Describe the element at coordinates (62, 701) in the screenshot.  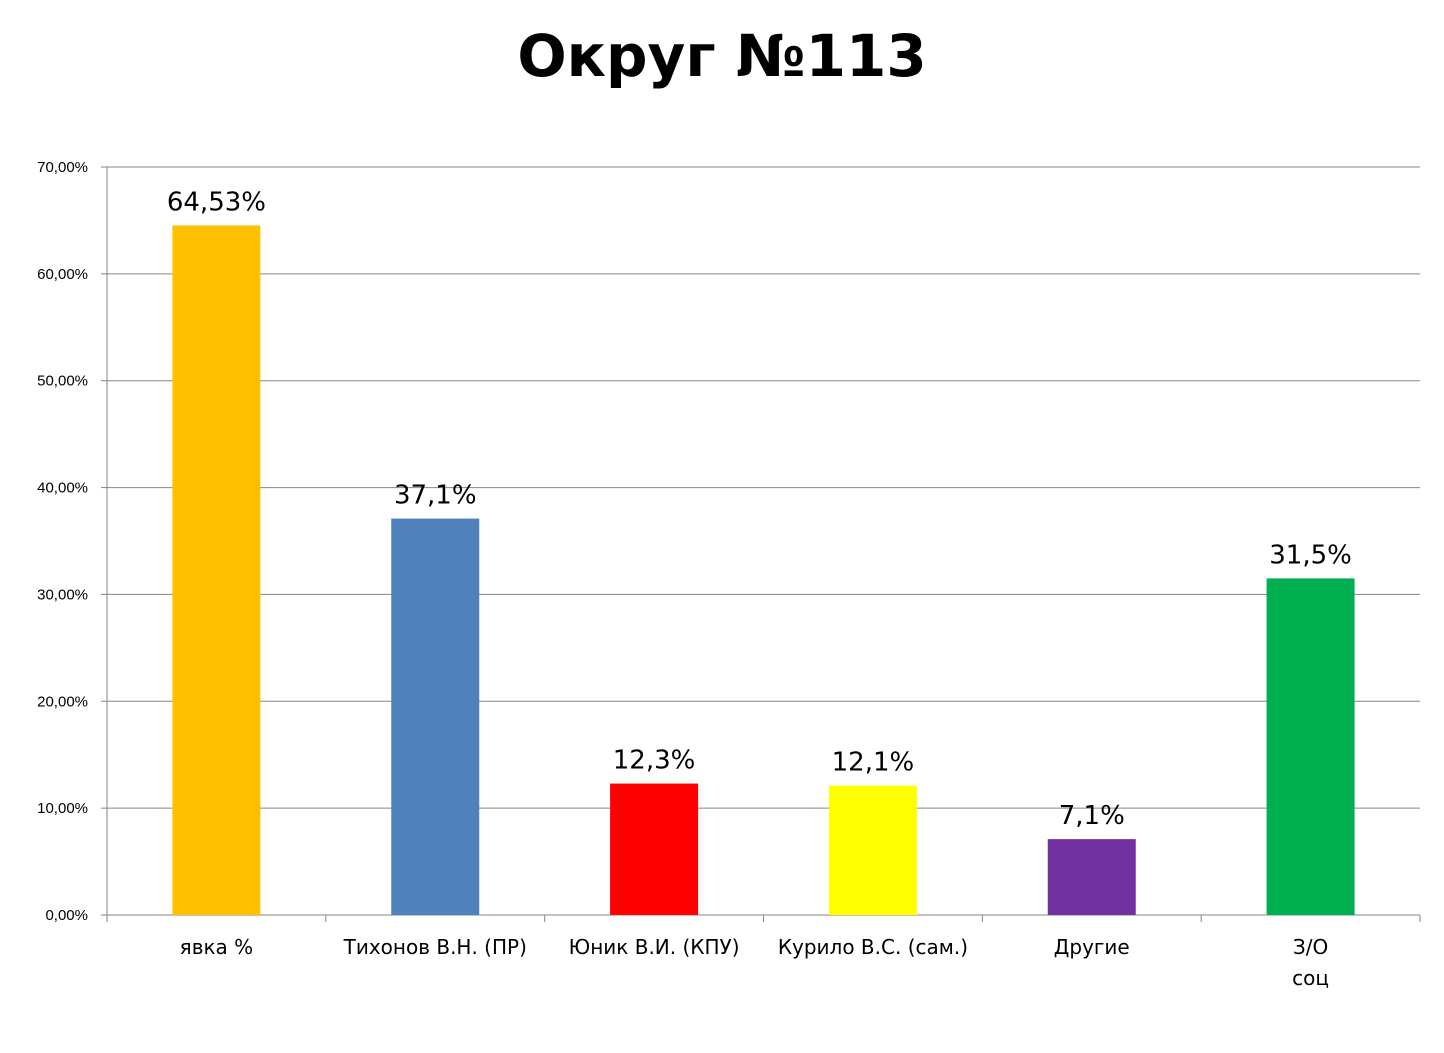
I see `y-tick-label: 20,00%` at that location.